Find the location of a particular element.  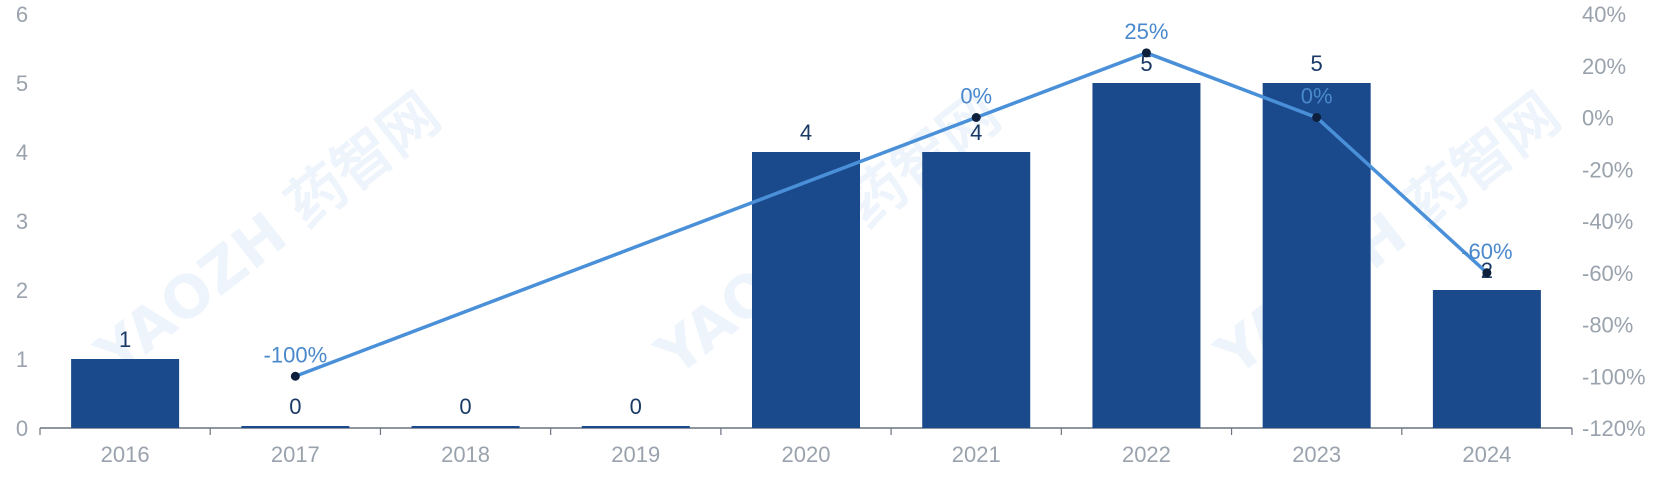

x-tick-label: 2019 is located at coordinates (635, 454).